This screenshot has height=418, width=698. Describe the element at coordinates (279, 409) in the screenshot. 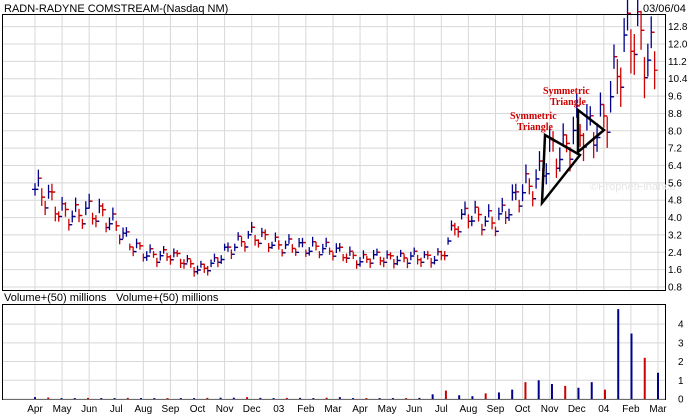

I see `month-tick-label: 03` at that location.